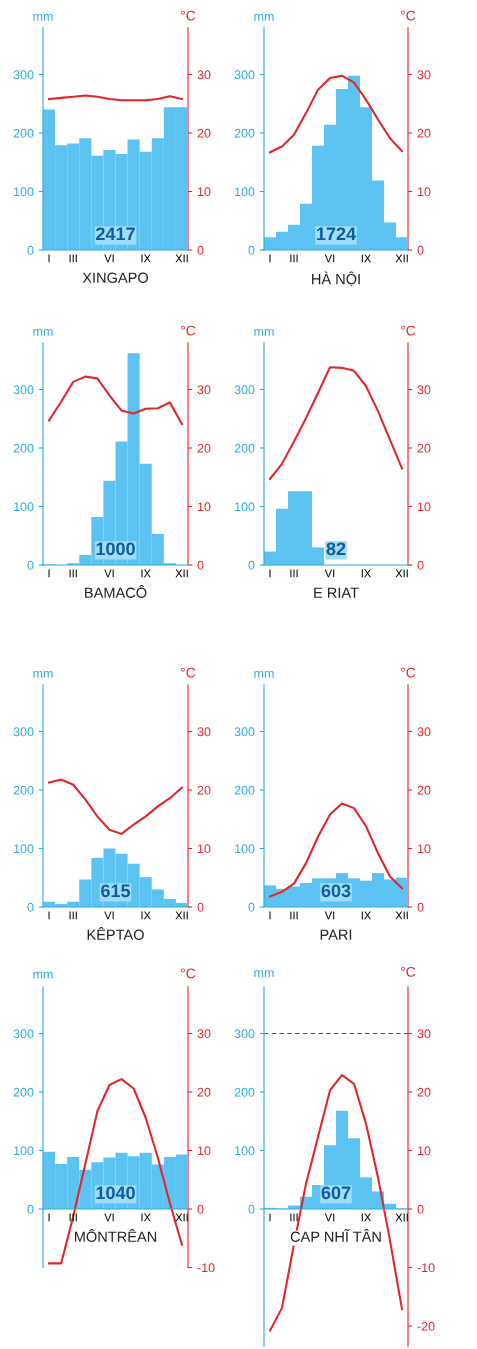 Image resolution: width=477 pixels, height=1349 pixels. Describe the element at coordinates (115, 277) in the screenshot. I see `text: XINGAPO` at that location.